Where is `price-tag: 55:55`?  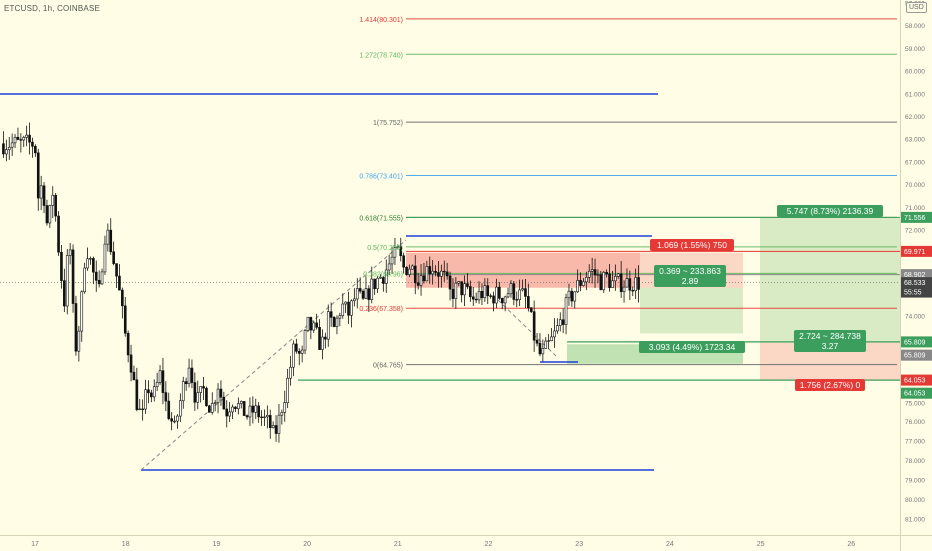 price-tag: 55:55 is located at coordinates (916, 292).